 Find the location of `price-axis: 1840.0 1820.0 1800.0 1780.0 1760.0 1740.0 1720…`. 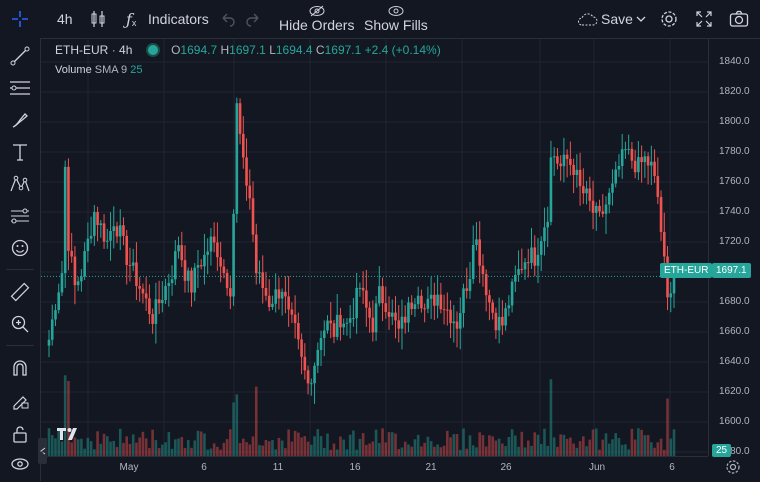

price-axis: 1840.0 1820.0 1800.0 1780.0 1760.0 1740.0 1720… is located at coordinates (734, 248).